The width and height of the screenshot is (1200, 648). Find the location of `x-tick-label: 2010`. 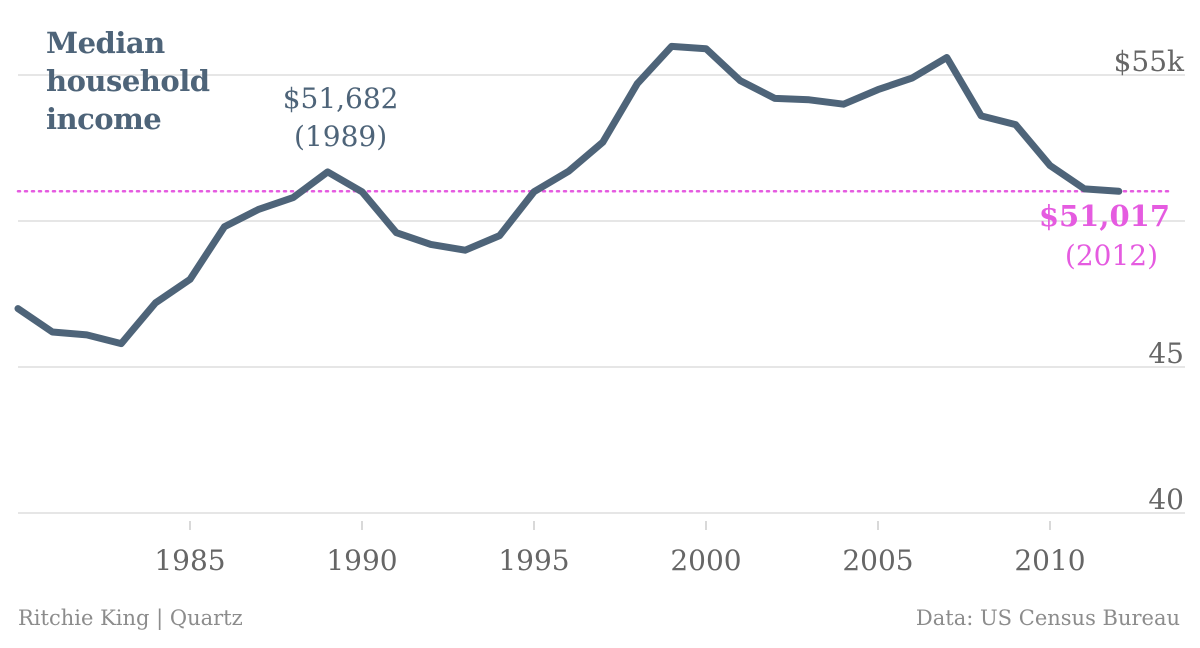

x-tick-label: 2010 is located at coordinates (1049, 560).